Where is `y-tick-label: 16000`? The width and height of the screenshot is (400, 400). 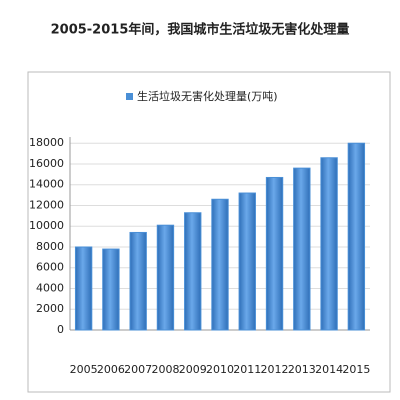 y-tick-label: 16000 is located at coordinates (46, 163).